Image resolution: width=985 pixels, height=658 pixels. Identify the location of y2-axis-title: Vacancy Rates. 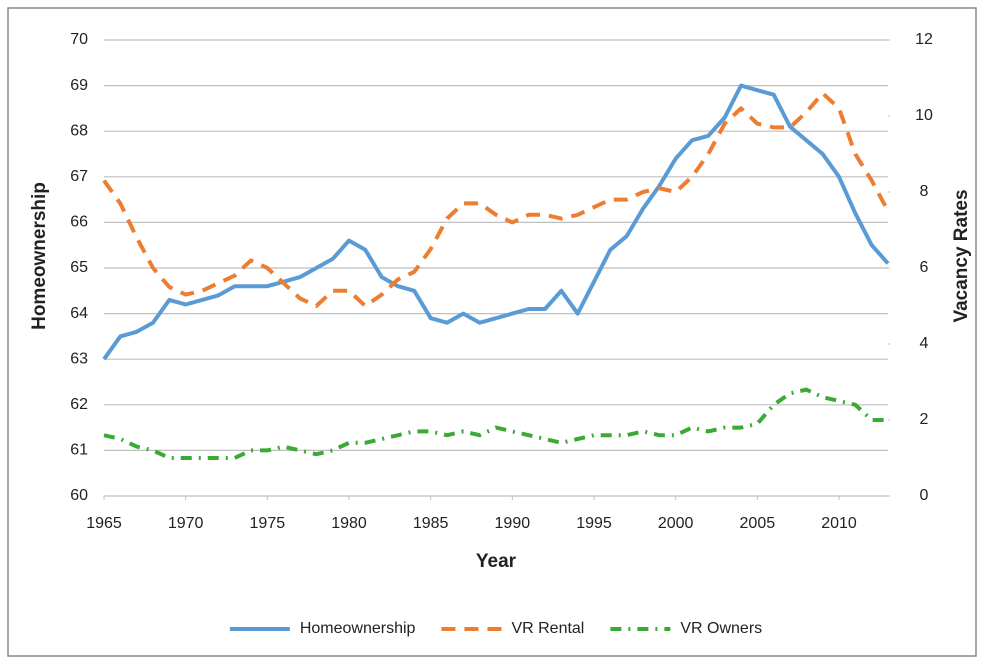
(961, 255).